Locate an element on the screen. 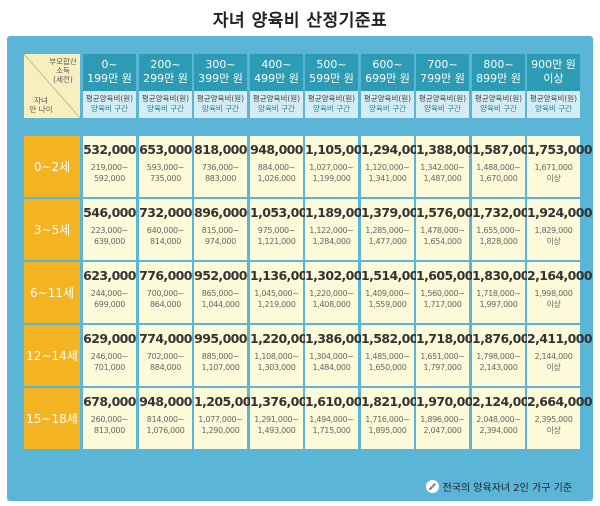 This screenshot has width=600, height=506. bracket-line2: 699만 원 is located at coordinates (387, 78).